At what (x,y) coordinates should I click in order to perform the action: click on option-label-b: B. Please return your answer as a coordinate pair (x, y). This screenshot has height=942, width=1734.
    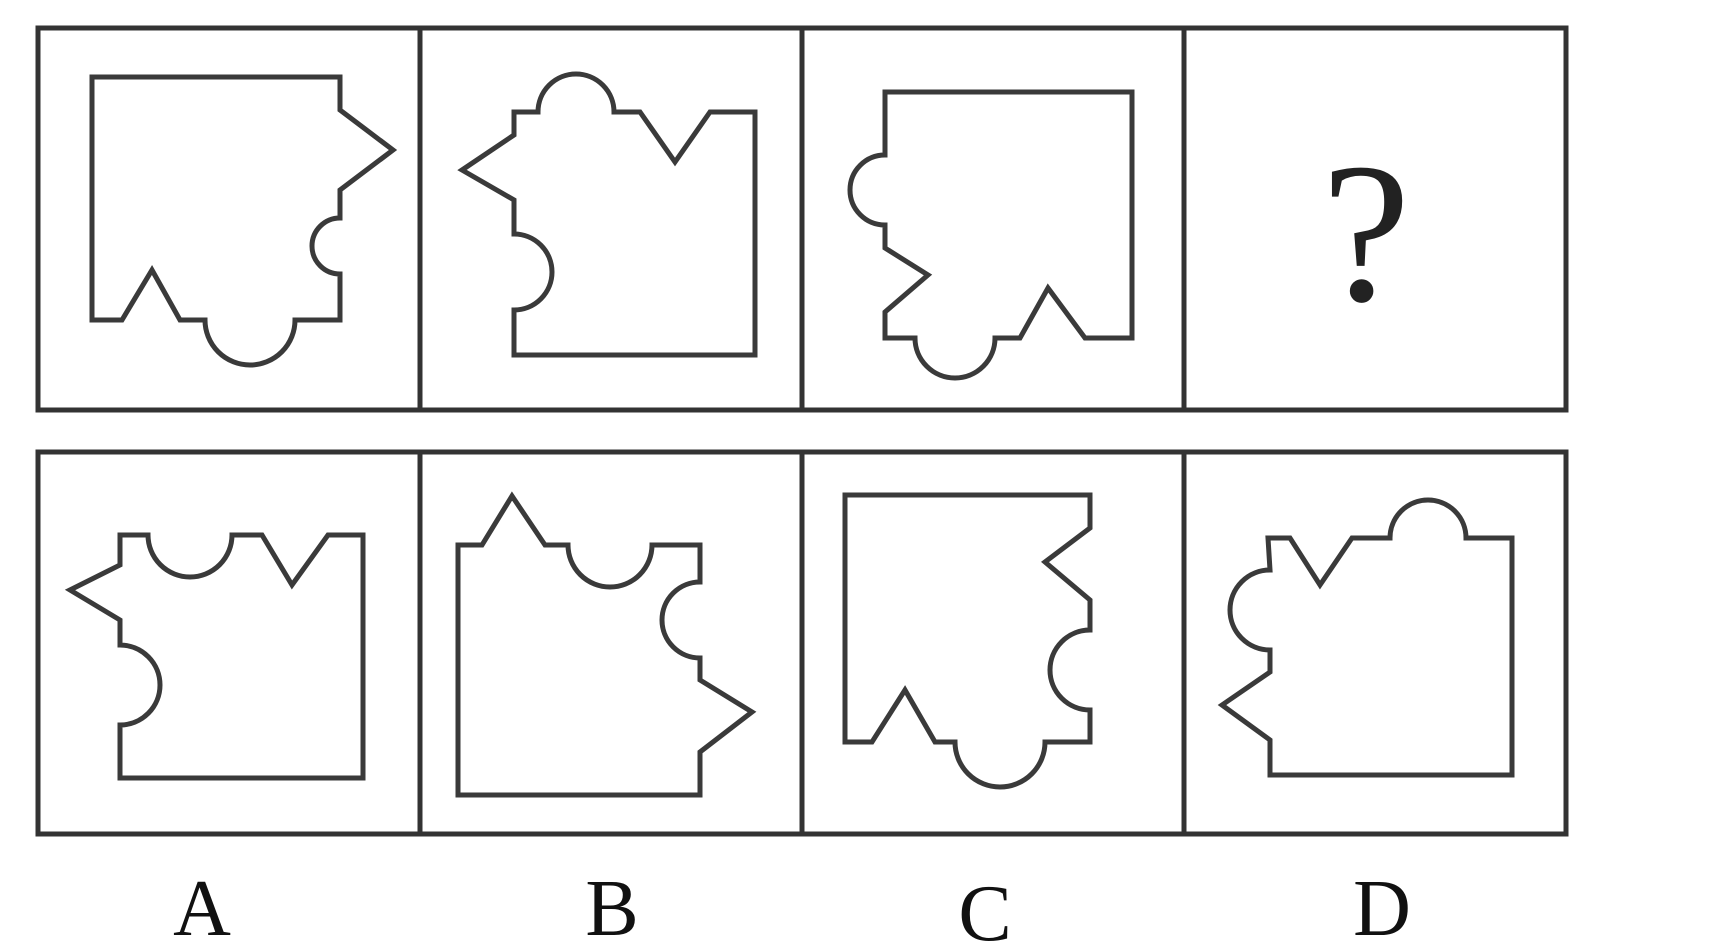
    Looking at the image, I should click on (611, 903).